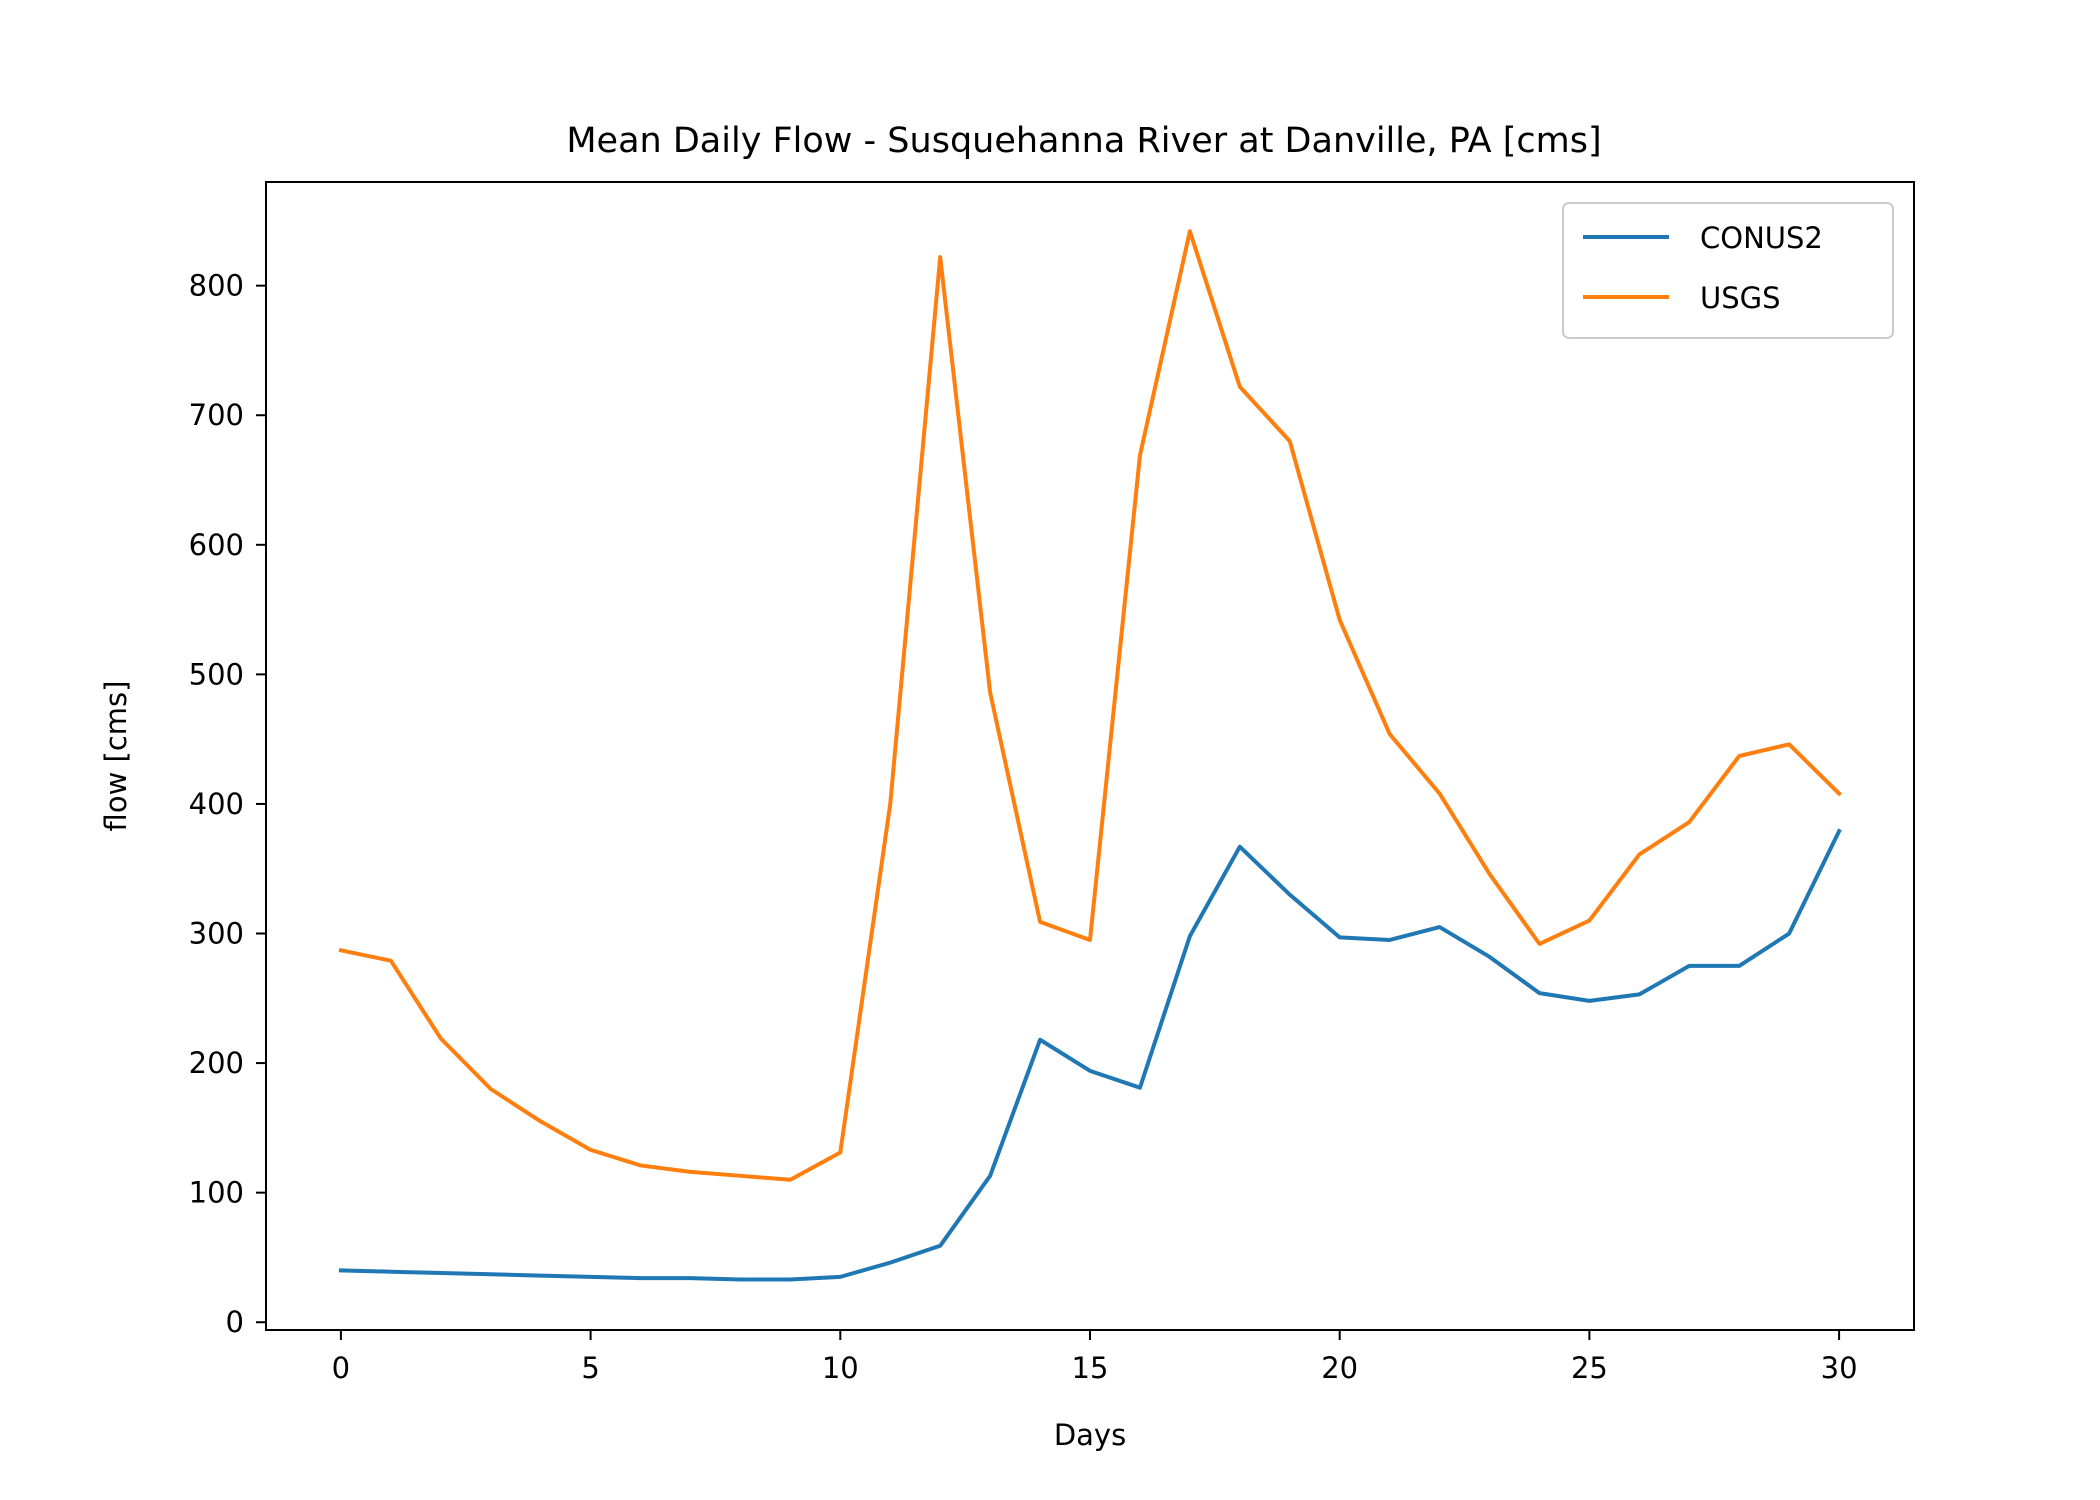 This screenshot has width=2100, height=1500. Describe the element at coordinates (216, 934) in the screenshot. I see `y-tick-label: 300` at that location.